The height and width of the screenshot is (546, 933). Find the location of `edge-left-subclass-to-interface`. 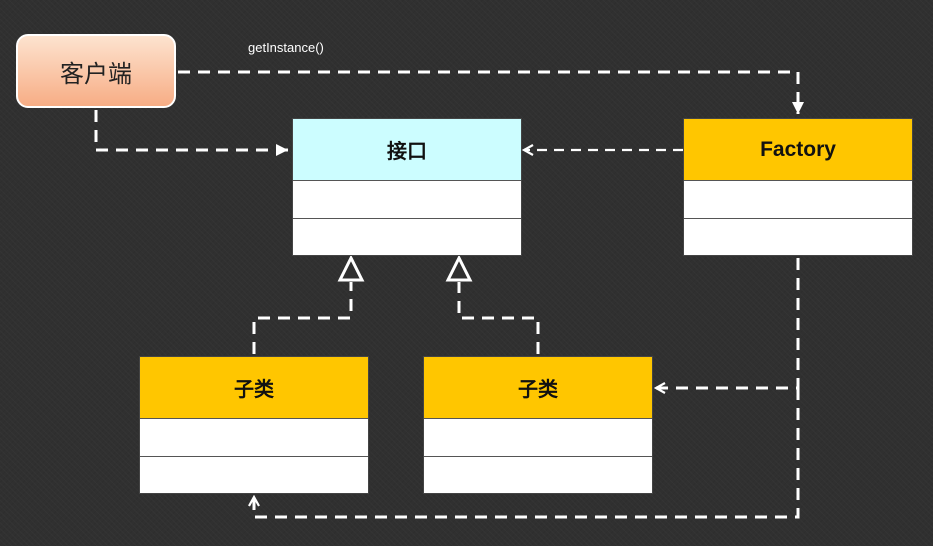

edge-left-subclass-to-interface is located at coordinates (302, 318).